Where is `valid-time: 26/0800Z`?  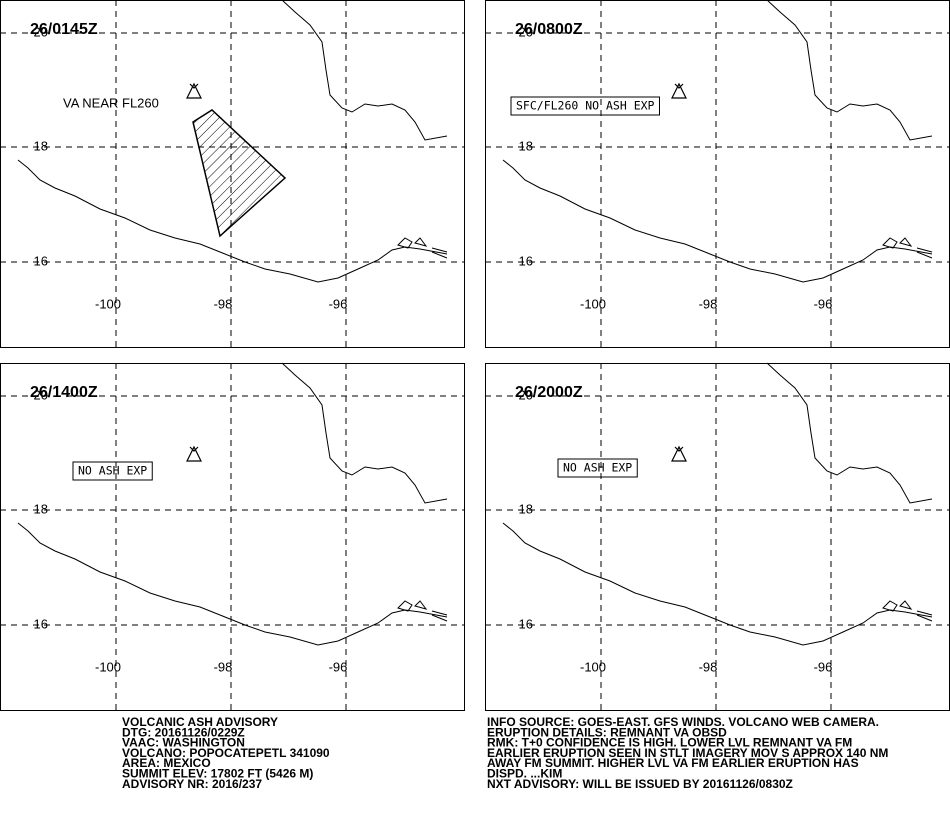 valid-time: 26/0800Z is located at coordinates (549, 29).